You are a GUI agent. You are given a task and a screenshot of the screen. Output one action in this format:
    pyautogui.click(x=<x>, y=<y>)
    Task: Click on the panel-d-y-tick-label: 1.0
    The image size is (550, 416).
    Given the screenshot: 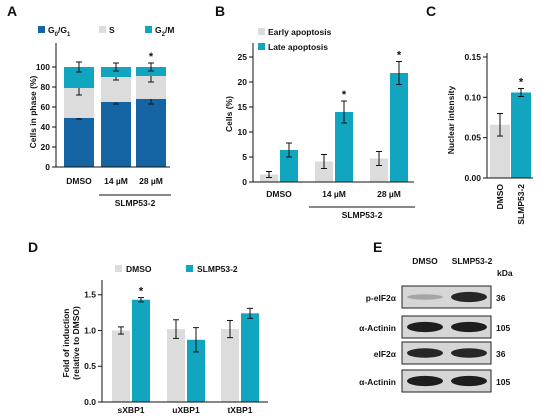 What is the action you would take?
    pyautogui.click(x=90, y=330)
    